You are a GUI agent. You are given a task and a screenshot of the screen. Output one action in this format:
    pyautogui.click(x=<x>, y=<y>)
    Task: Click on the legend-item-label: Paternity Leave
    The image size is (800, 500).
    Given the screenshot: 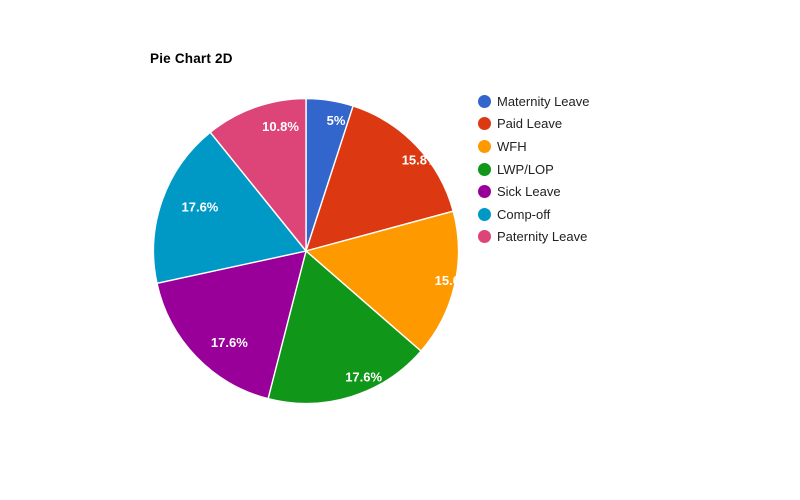 What is the action you would take?
    pyautogui.click(x=542, y=237)
    